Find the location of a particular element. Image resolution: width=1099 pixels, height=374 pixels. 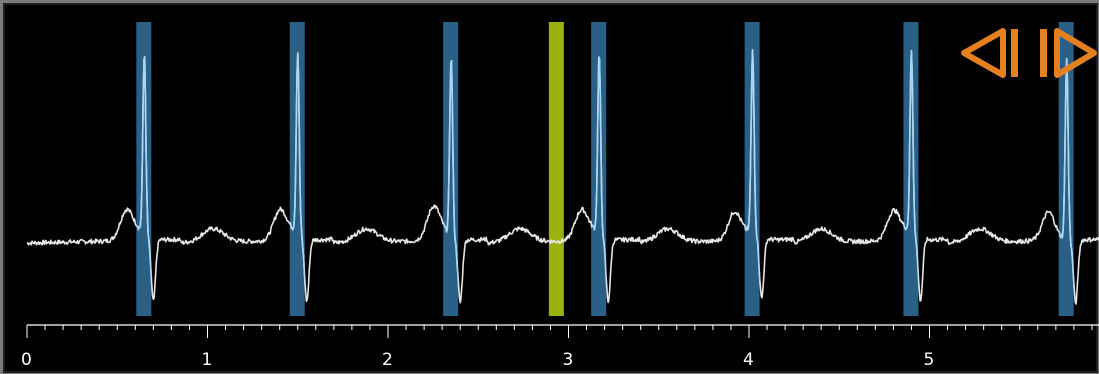

next-beat-button is located at coordinates (1068, 53).